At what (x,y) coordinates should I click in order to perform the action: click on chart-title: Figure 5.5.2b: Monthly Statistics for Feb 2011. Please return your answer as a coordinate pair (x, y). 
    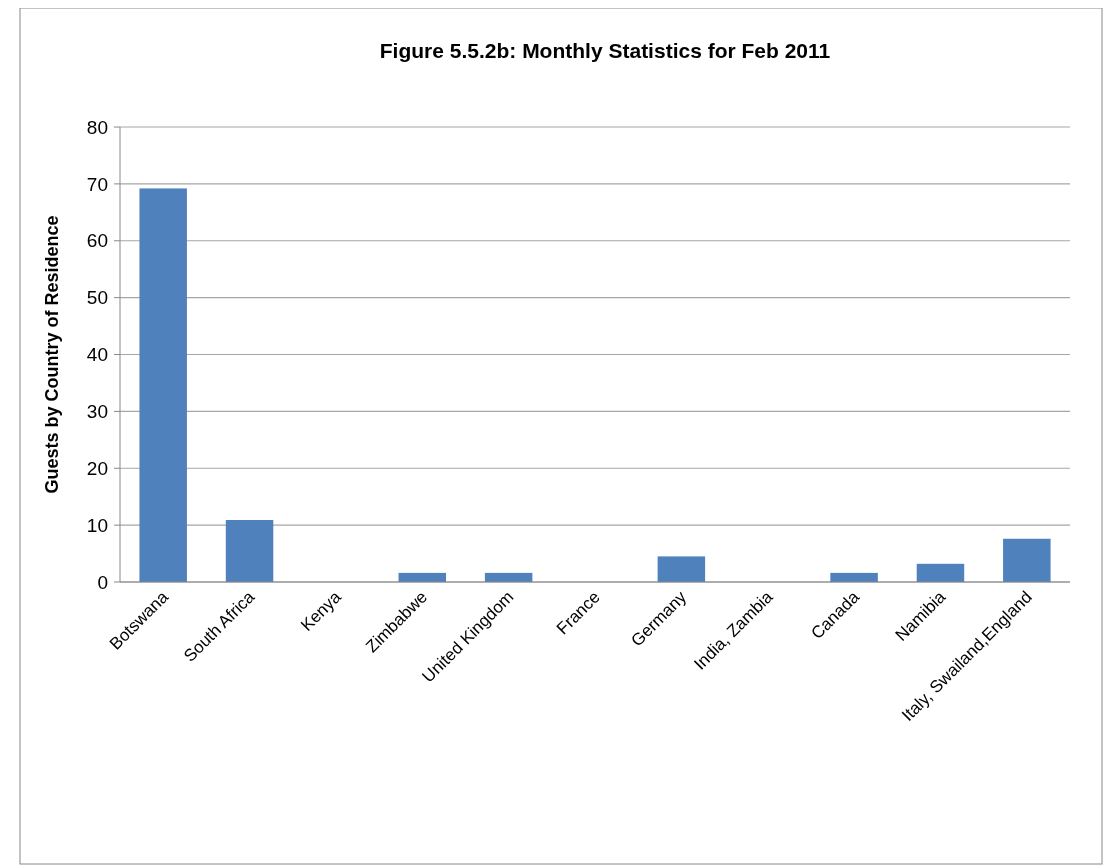
    Looking at the image, I should click on (605, 50).